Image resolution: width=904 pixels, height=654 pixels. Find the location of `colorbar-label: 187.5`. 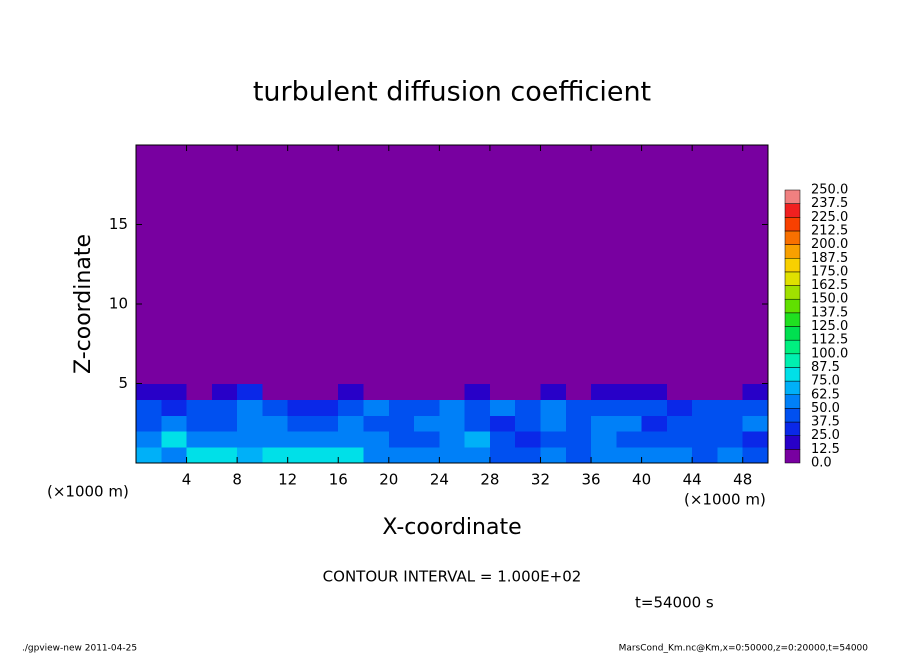

colorbar-label: 187.5 is located at coordinates (829, 258).